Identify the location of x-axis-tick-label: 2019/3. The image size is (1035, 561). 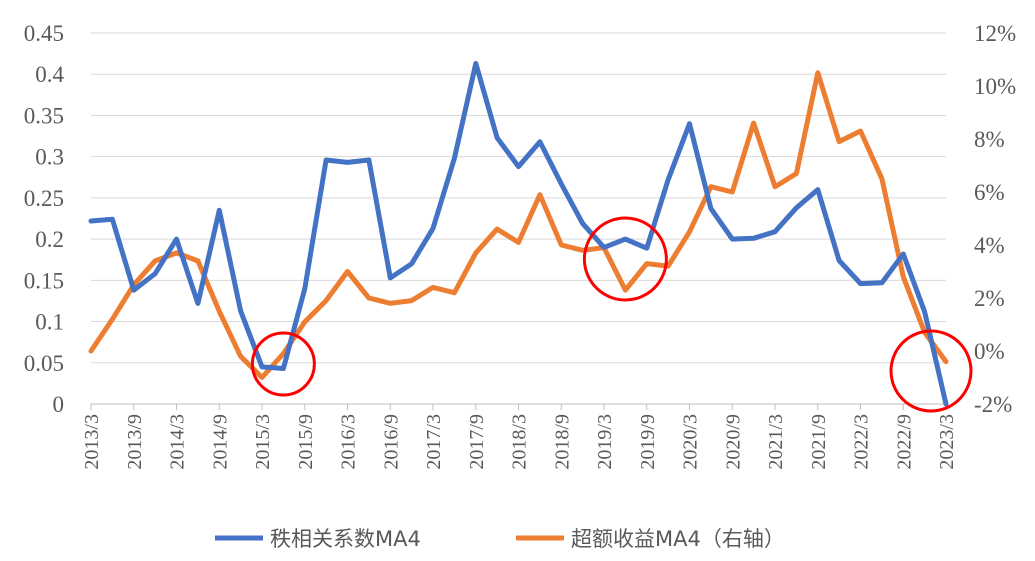
(605, 442).